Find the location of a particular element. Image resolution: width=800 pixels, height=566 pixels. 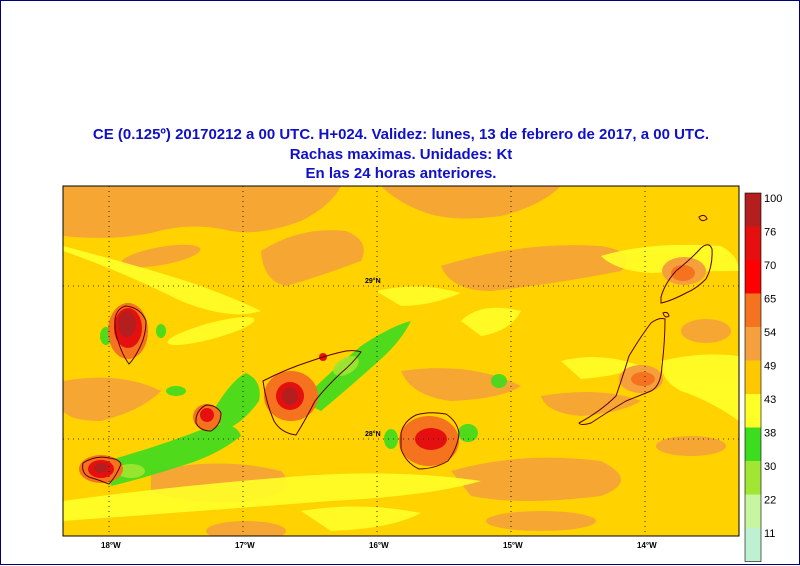

coast-fuerteventura is located at coordinates (622, 371).